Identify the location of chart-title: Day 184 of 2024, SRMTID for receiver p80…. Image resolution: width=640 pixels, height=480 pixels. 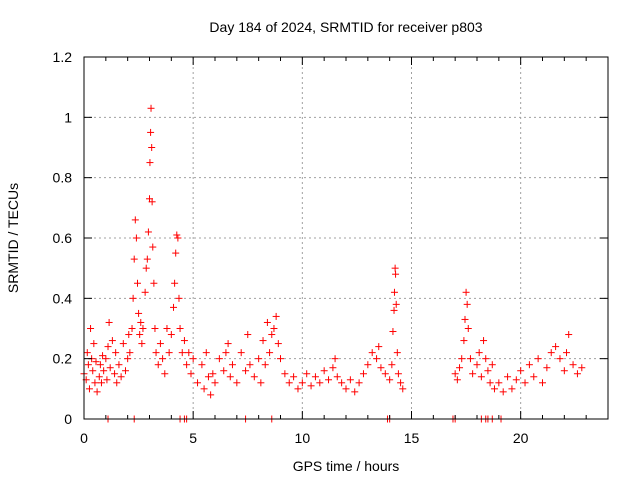
(345, 27).